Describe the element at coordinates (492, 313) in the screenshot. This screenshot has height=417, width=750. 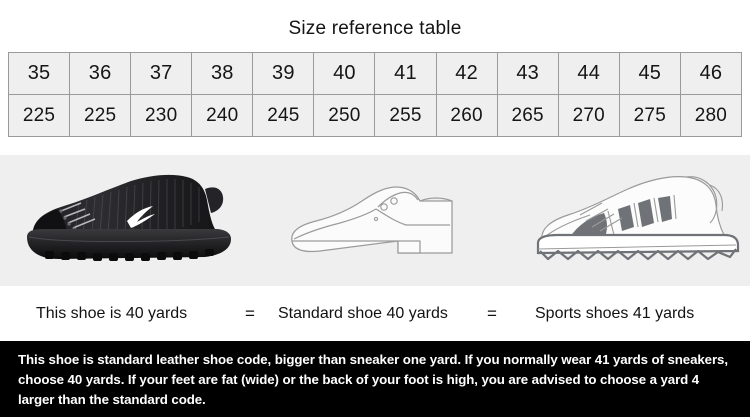
I see `equals-sign-2: =` at that location.